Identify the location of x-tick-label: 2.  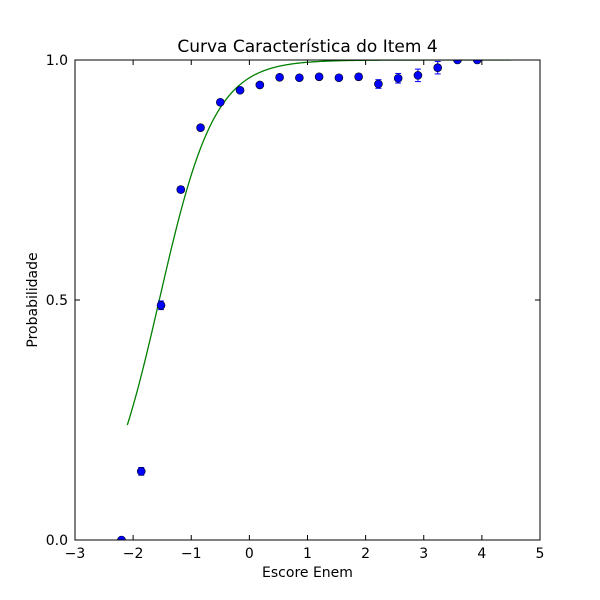
(365, 554).